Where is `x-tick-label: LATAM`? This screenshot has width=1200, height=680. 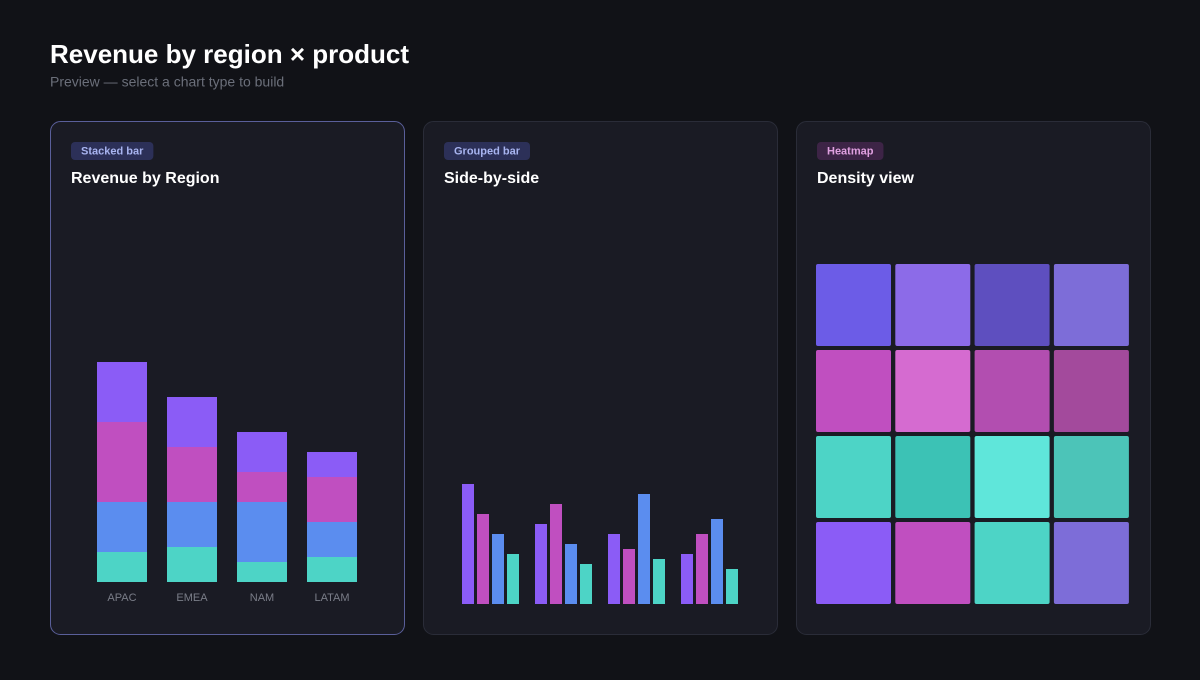 x-tick-label: LATAM is located at coordinates (331, 598).